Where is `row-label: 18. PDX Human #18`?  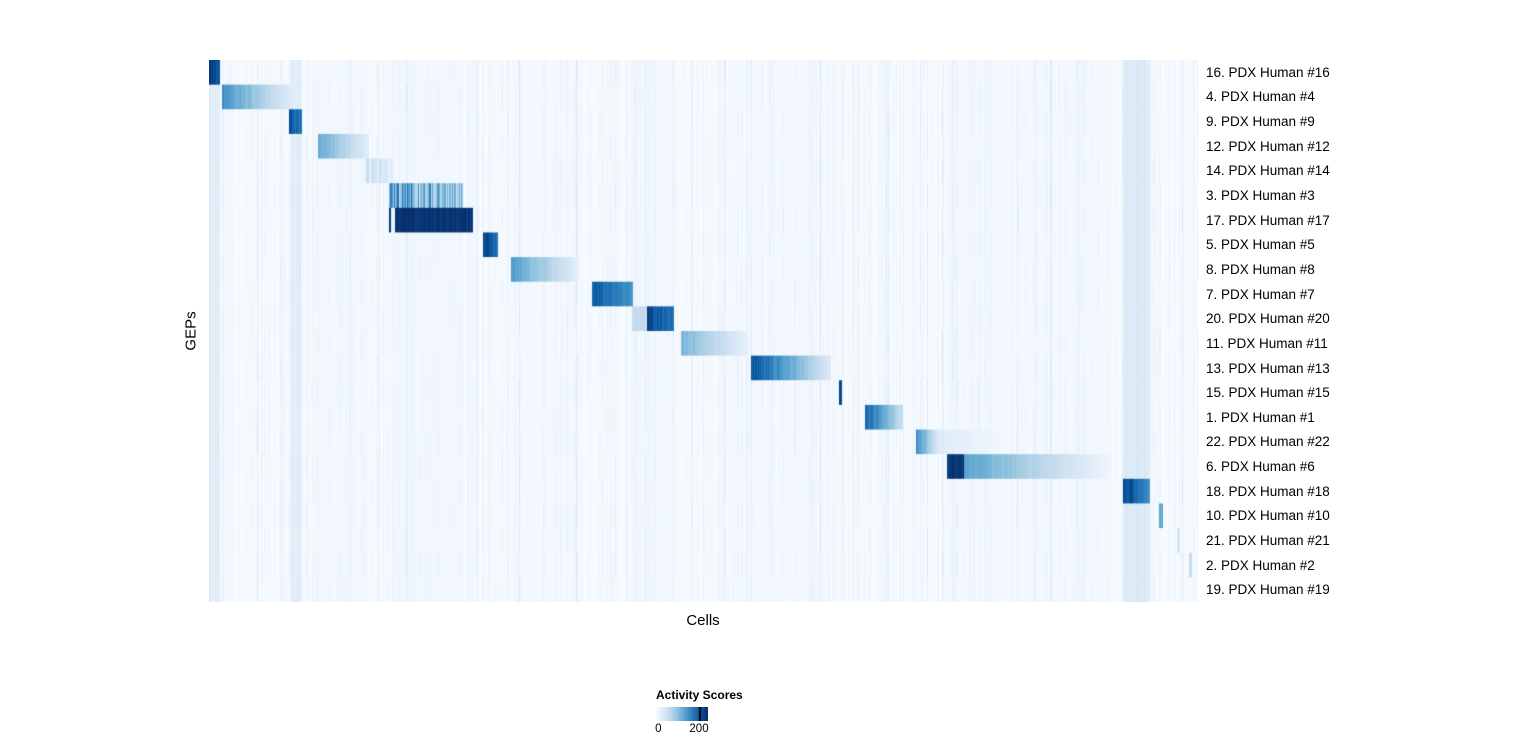
row-label: 18. PDX Human #18 is located at coordinates (1268, 491).